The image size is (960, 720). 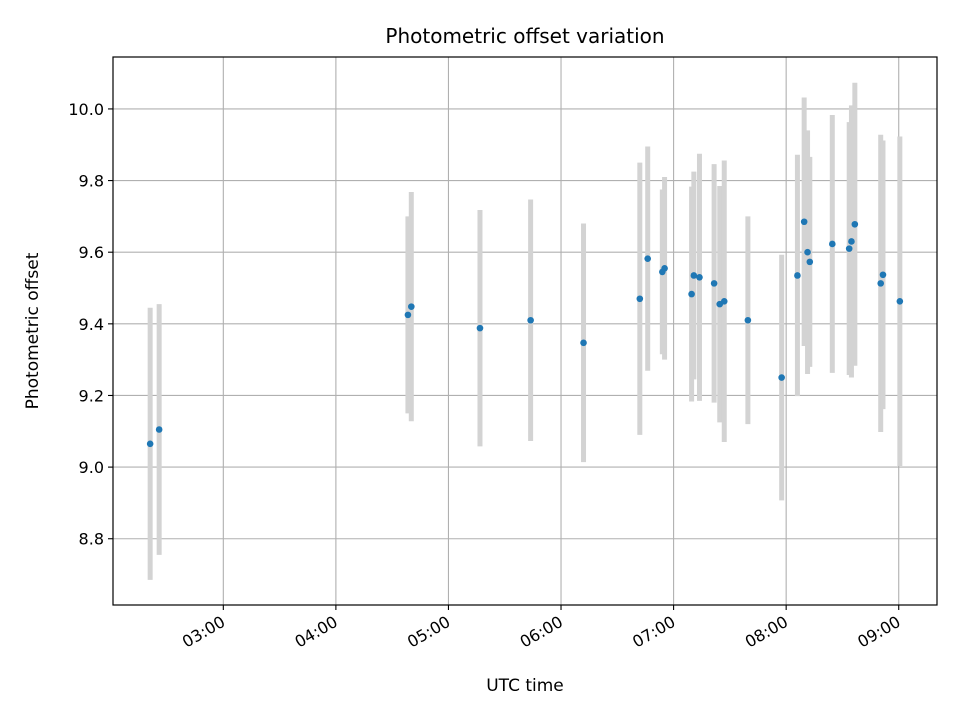 What do you see at coordinates (91, 539) in the screenshot?
I see `y-tick-label: 8.8` at bounding box center [91, 539].